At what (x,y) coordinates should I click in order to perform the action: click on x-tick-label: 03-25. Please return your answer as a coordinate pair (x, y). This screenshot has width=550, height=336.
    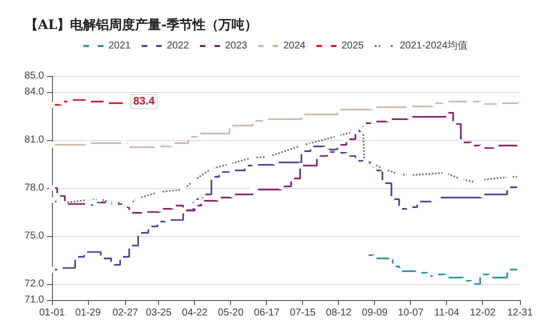
    Looking at the image, I should click on (159, 313).